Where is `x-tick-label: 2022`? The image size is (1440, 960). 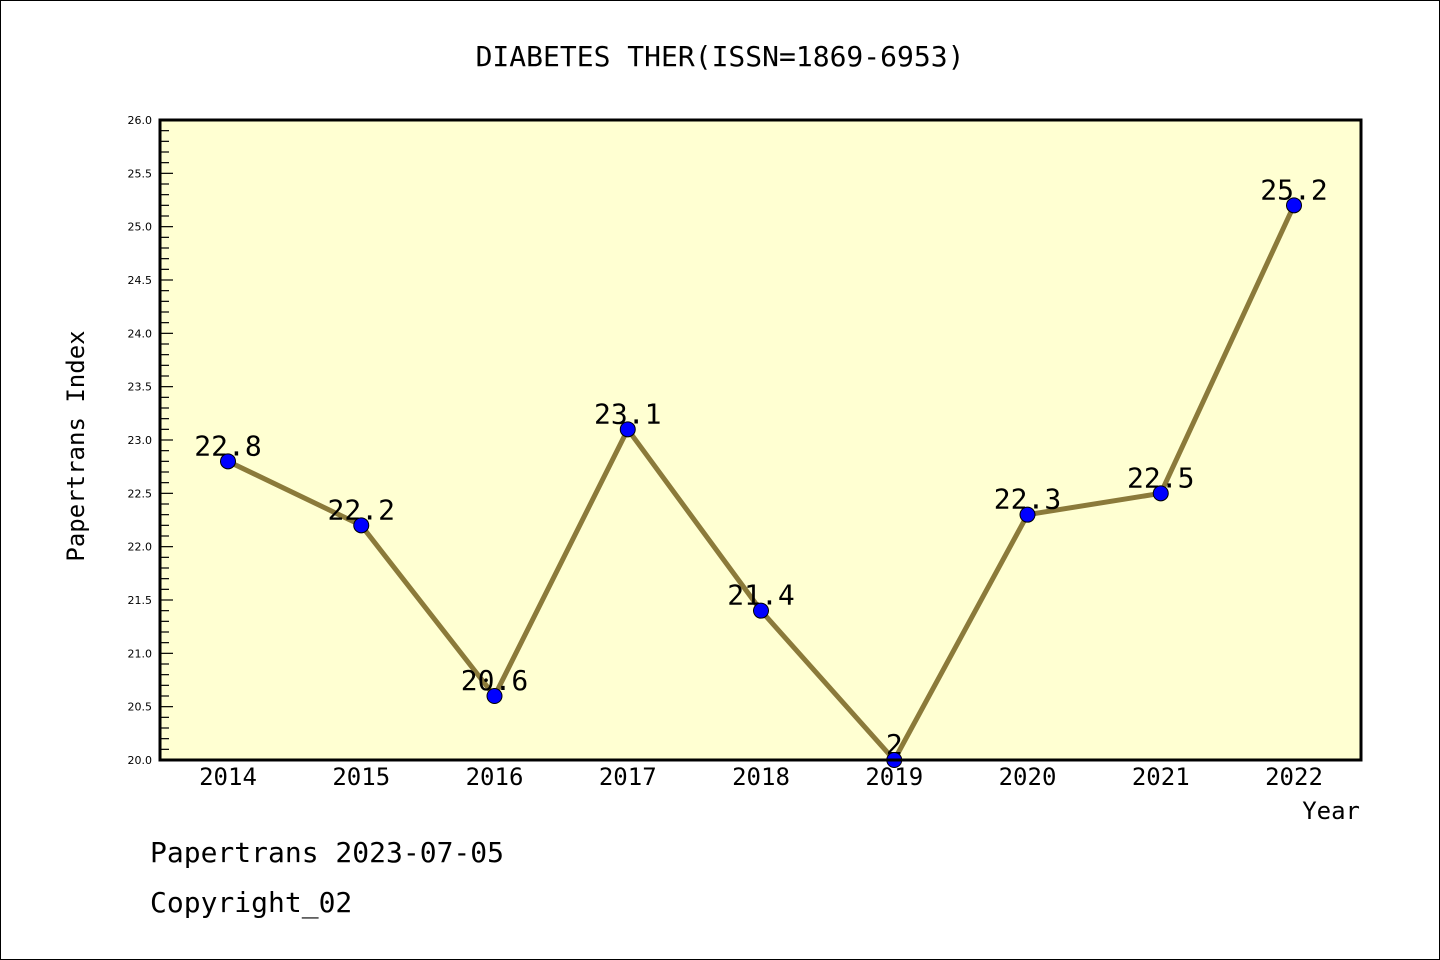
x-tick-label: 2022 is located at coordinates (1294, 777).